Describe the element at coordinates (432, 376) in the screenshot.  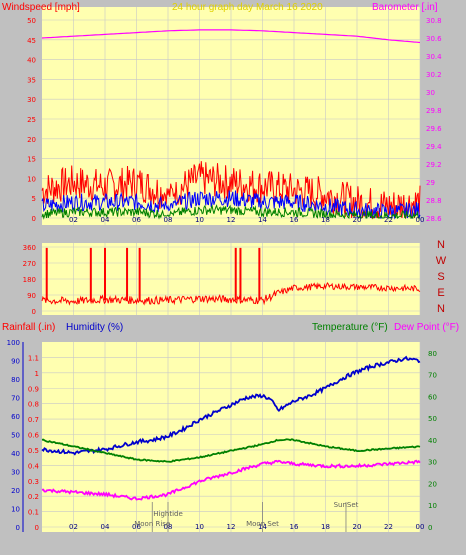
I see `temp-tick-label: 70` at that location.